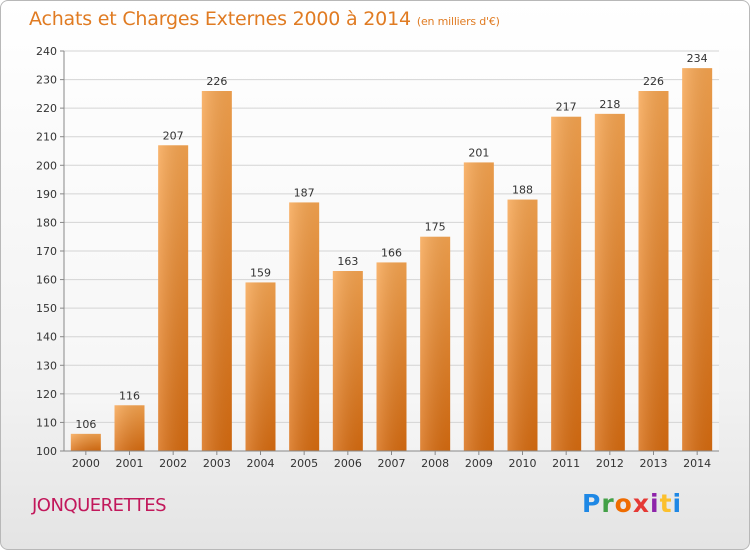 Image resolution: width=750 pixels, height=550 pixels. I want to click on x-tick-label: 2009, so click(479, 463).